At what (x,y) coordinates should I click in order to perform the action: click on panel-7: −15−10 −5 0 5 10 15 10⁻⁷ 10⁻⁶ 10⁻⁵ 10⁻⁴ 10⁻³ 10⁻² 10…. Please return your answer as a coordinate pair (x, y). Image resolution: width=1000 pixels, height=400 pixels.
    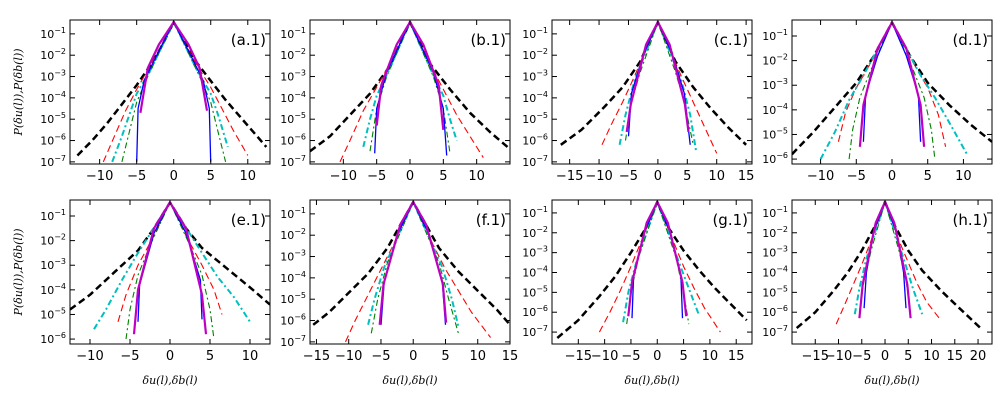
    Looking at the image, I should click on (637, 281).